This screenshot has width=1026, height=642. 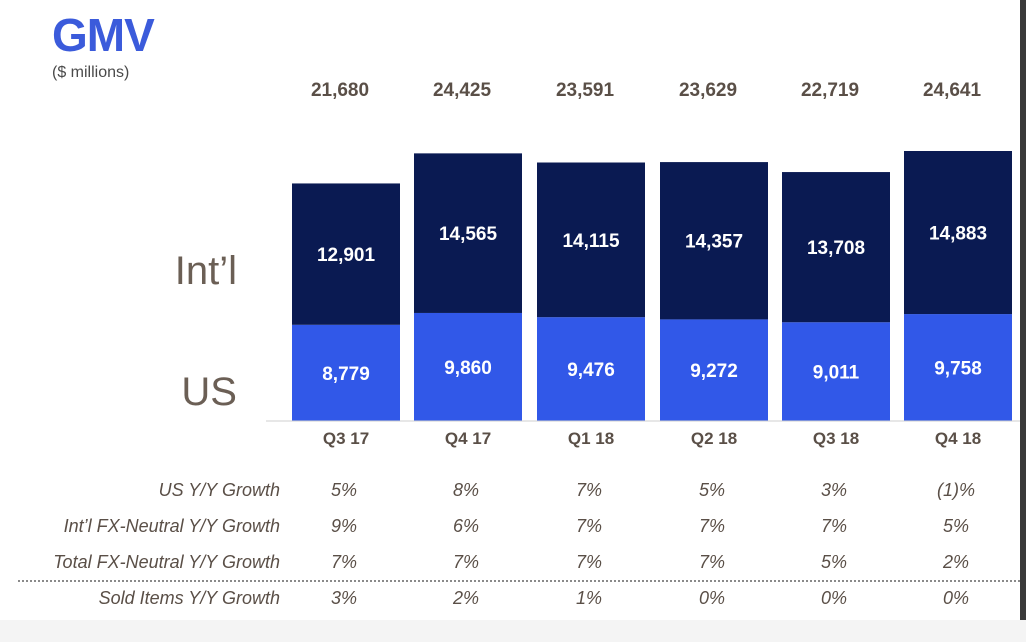 I want to click on bottom-band, so click(x=513, y=631).